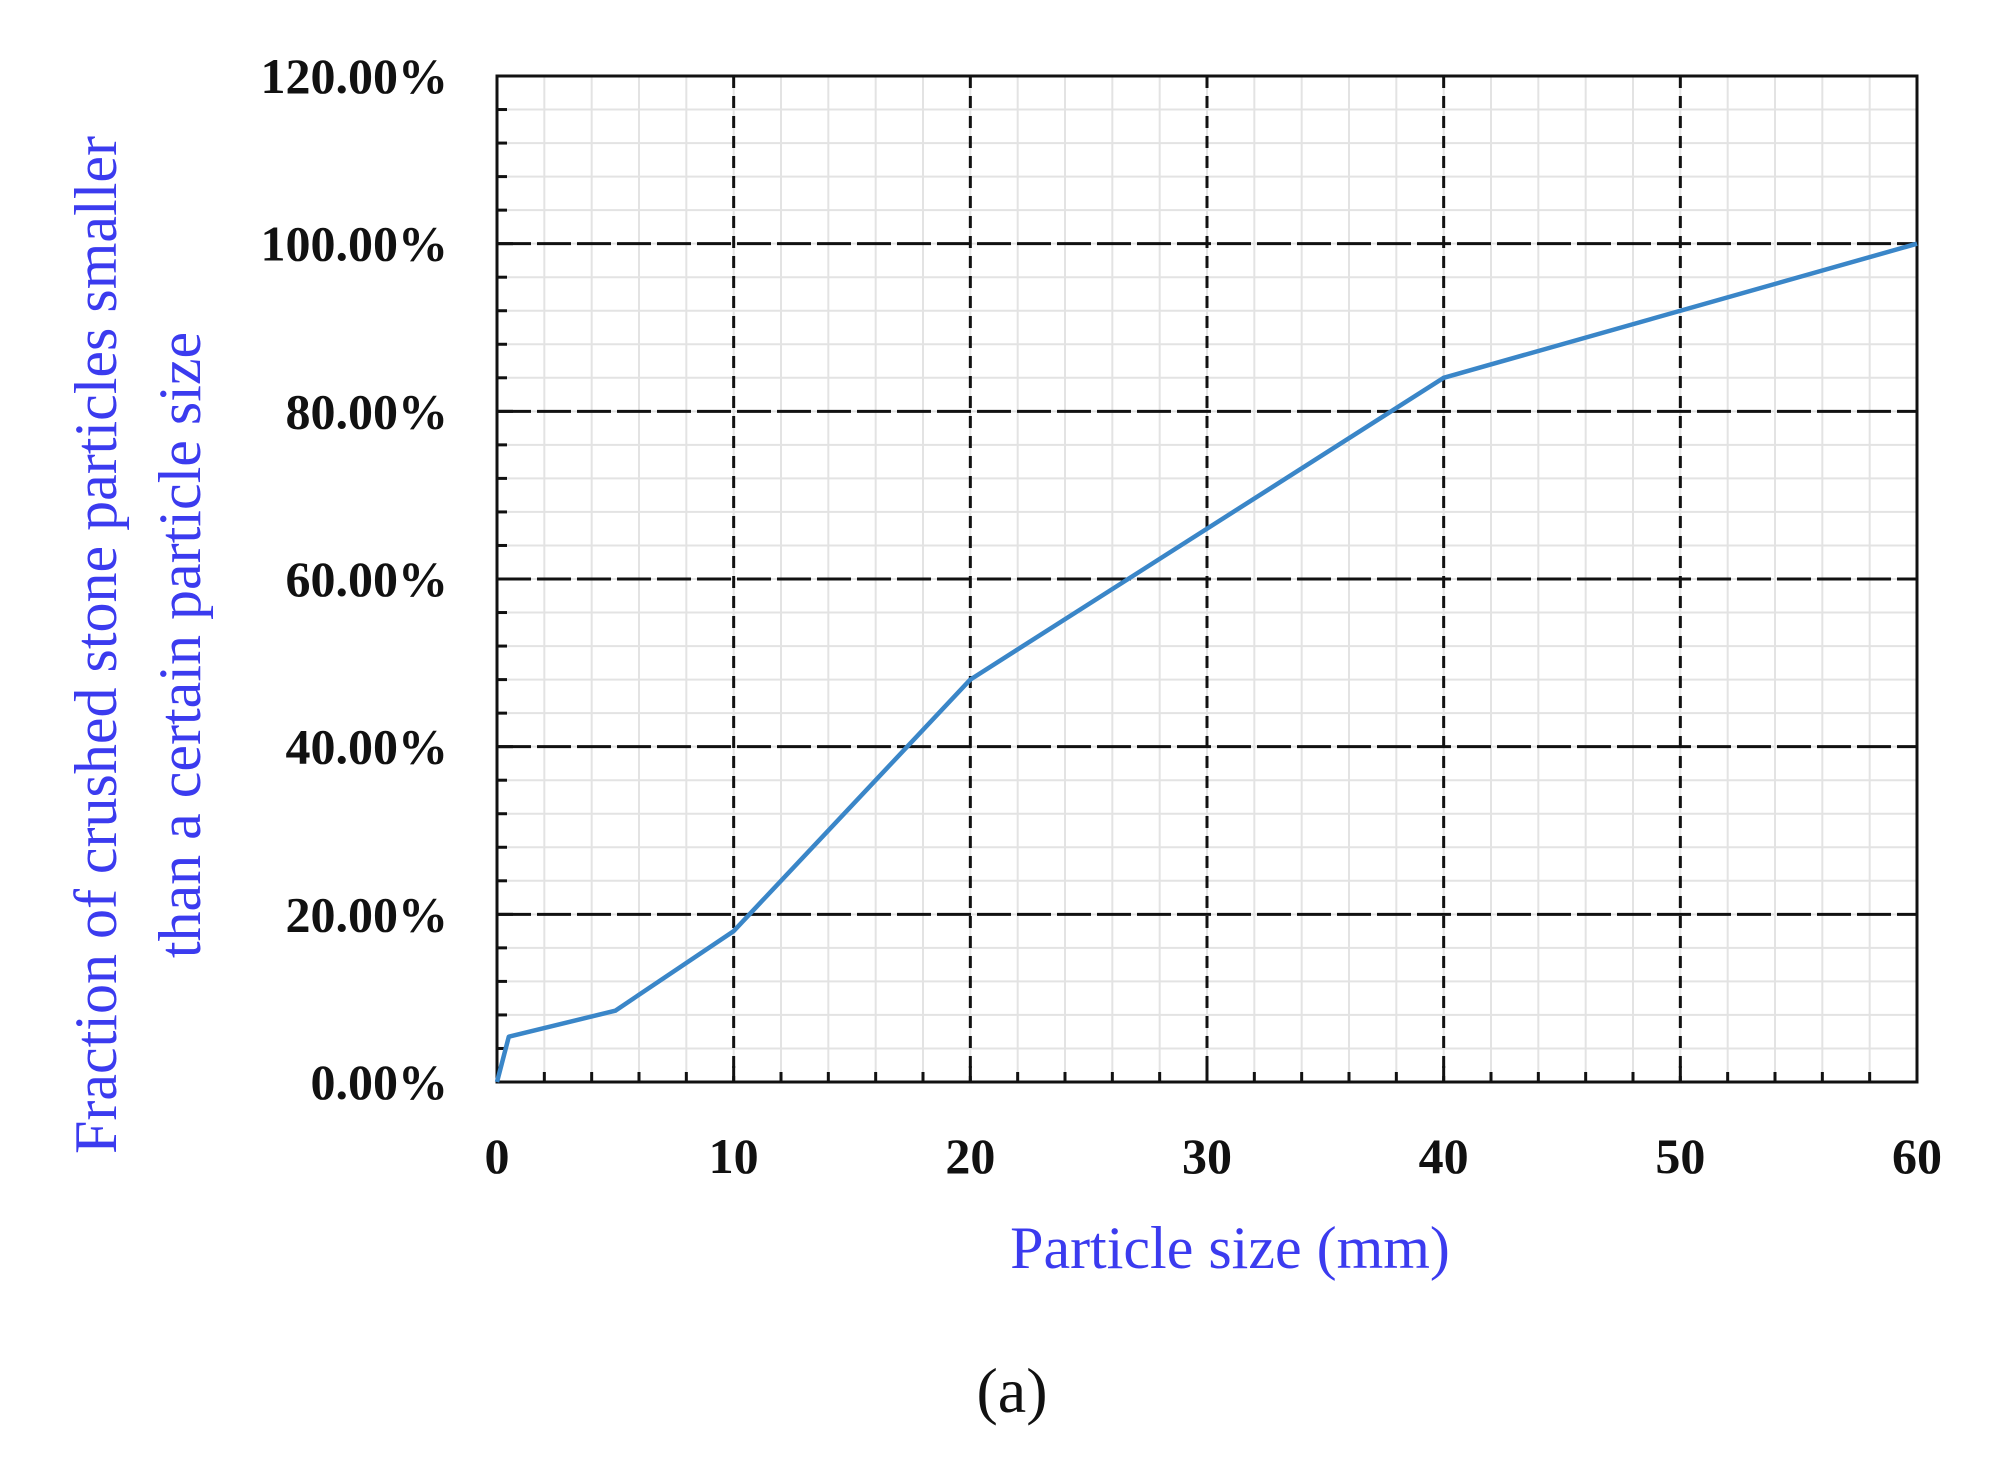 The height and width of the screenshot is (1468, 1991). I want to click on x-tick-label: 40, so click(1444, 1156).